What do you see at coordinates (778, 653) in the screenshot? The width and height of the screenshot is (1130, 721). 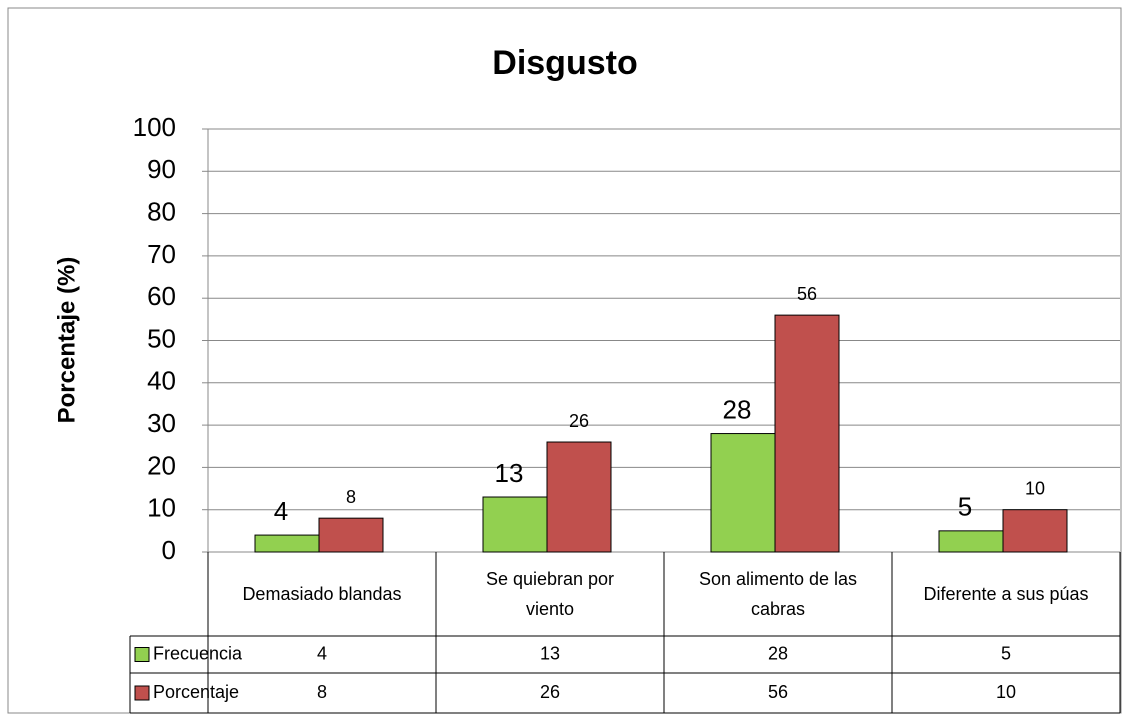 I see `table-value: 28` at bounding box center [778, 653].